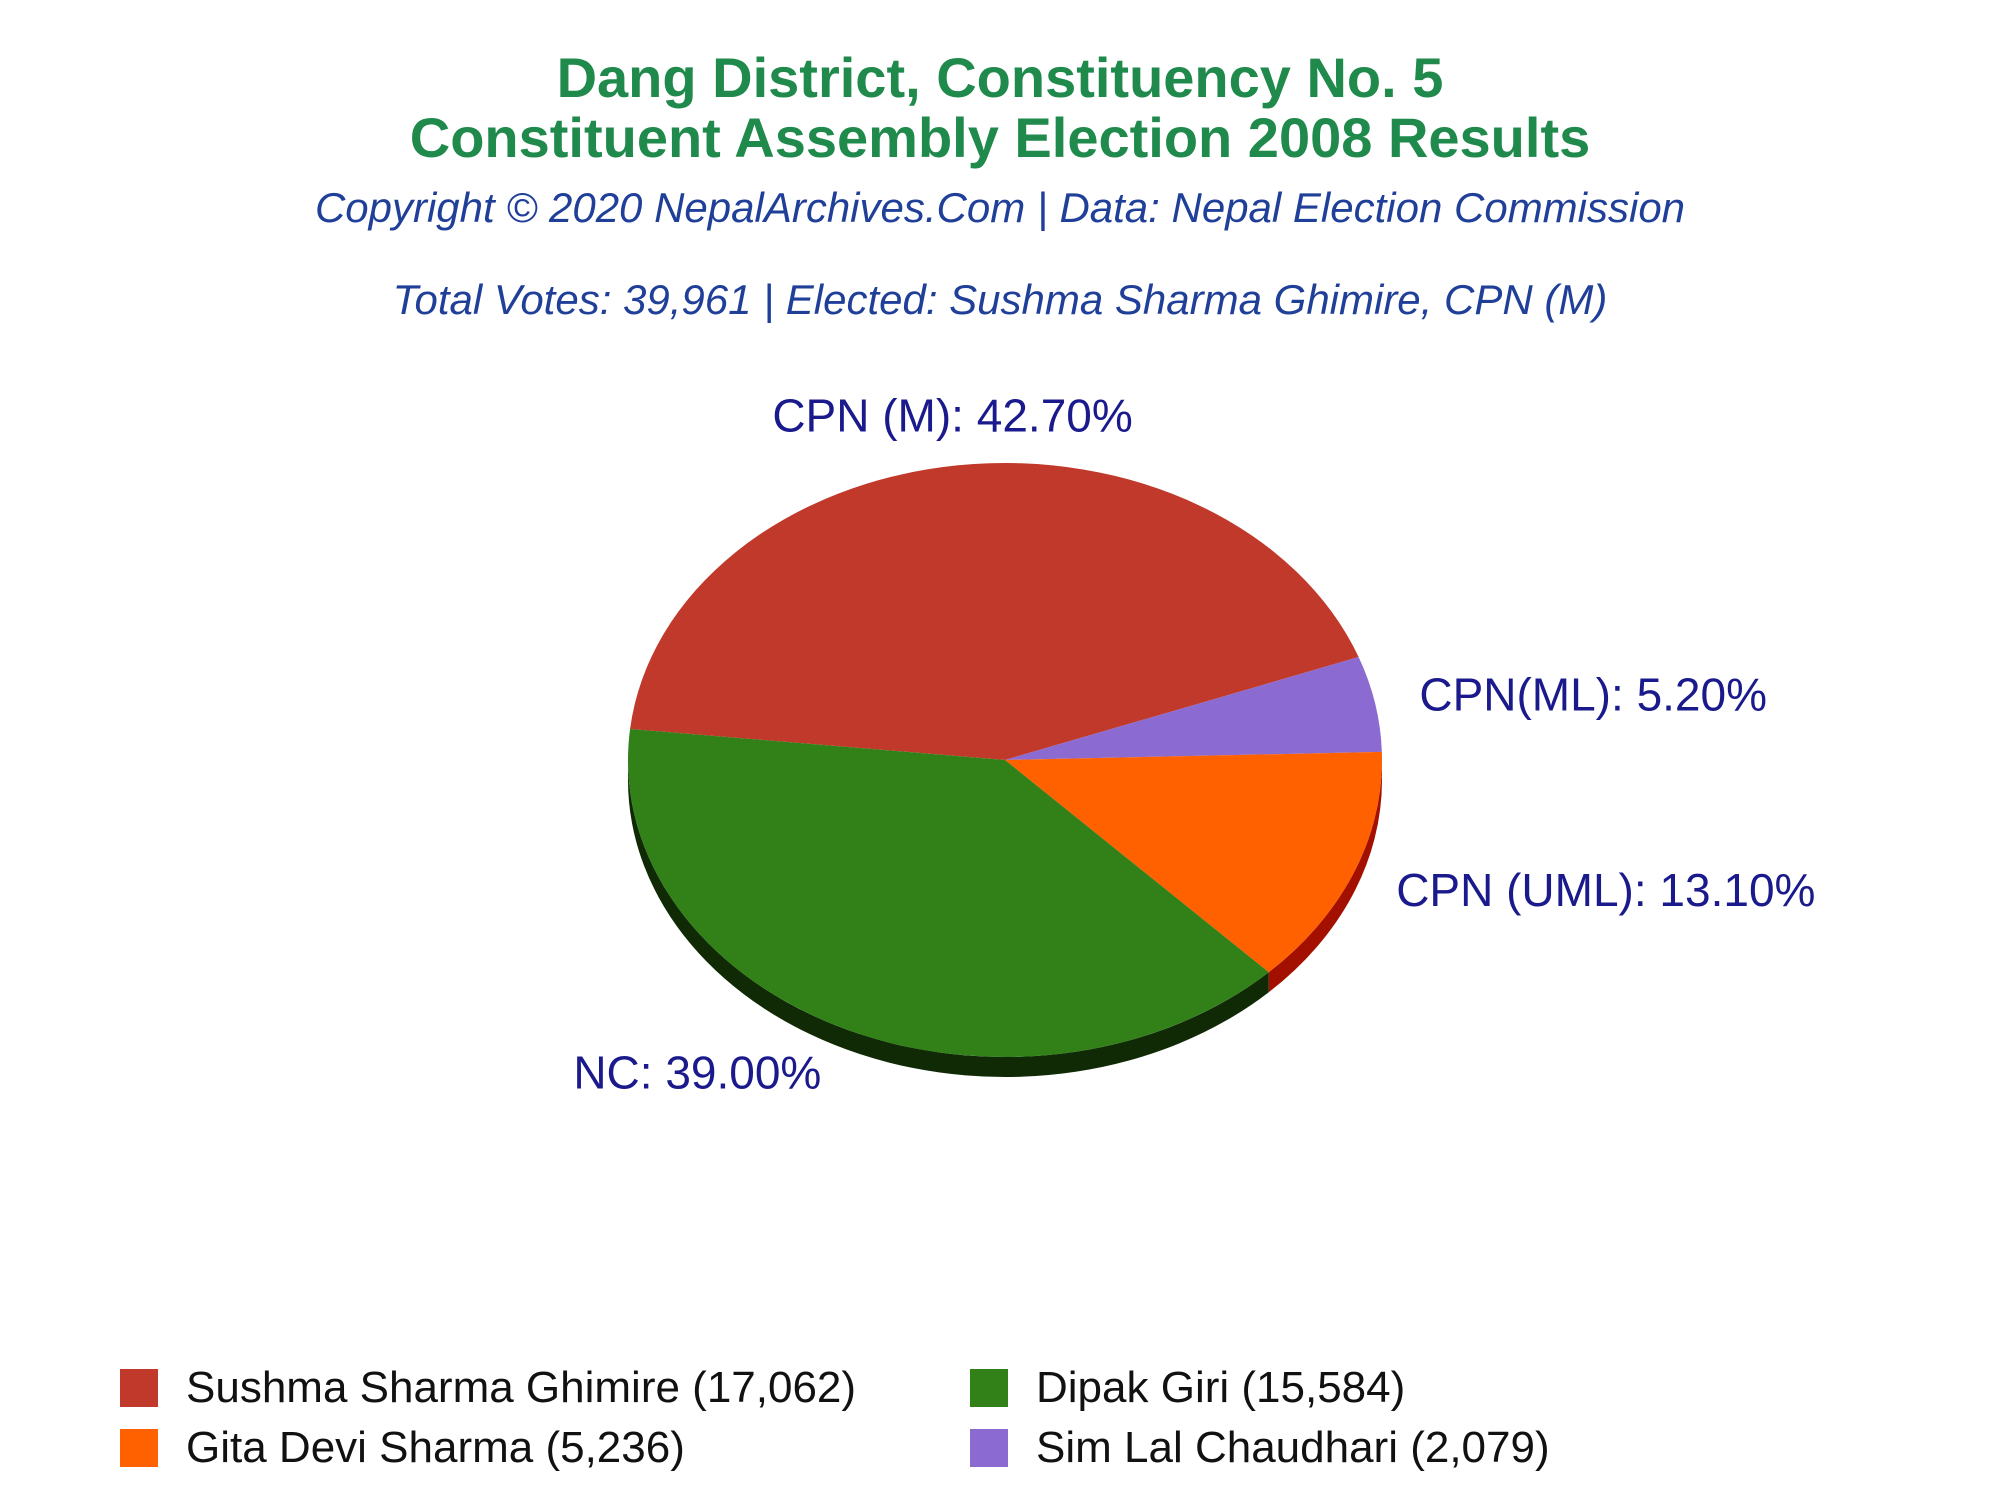  I want to click on slice-label-cpn-m-: CPN (M): 42.70%, so click(952, 416).